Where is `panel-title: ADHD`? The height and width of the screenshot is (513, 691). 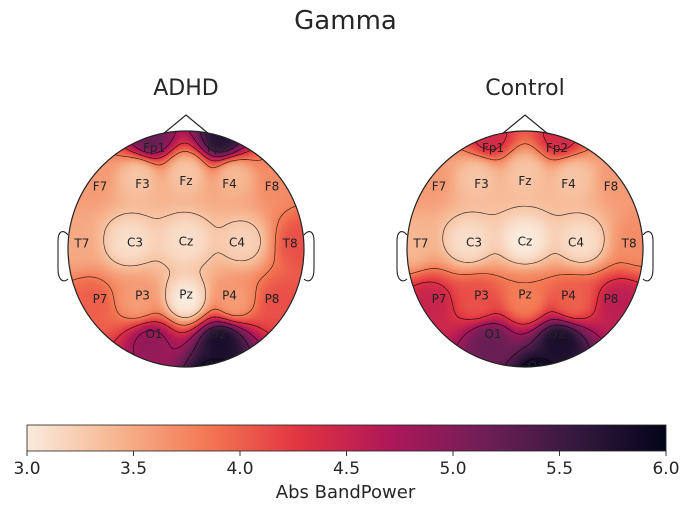
panel-title: ADHD is located at coordinates (185, 88).